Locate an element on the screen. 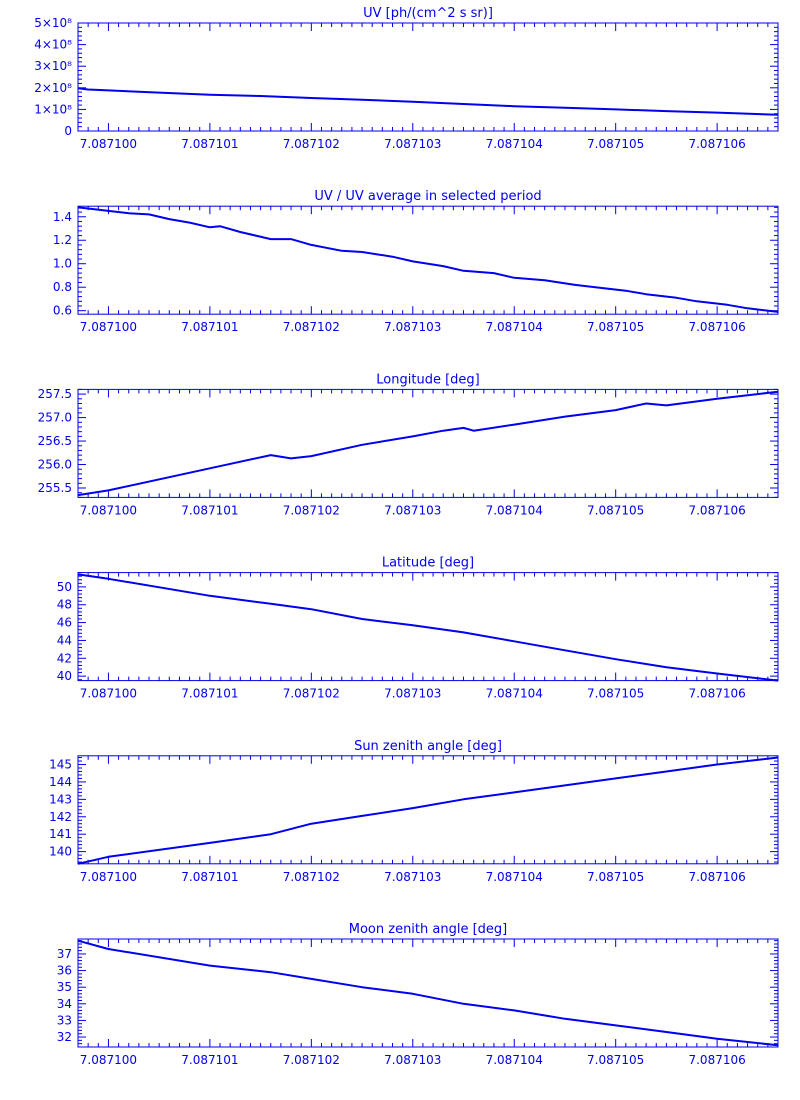 This screenshot has width=800, height=1100. y-tick-label: 255.5 is located at coordinates (55, 488).